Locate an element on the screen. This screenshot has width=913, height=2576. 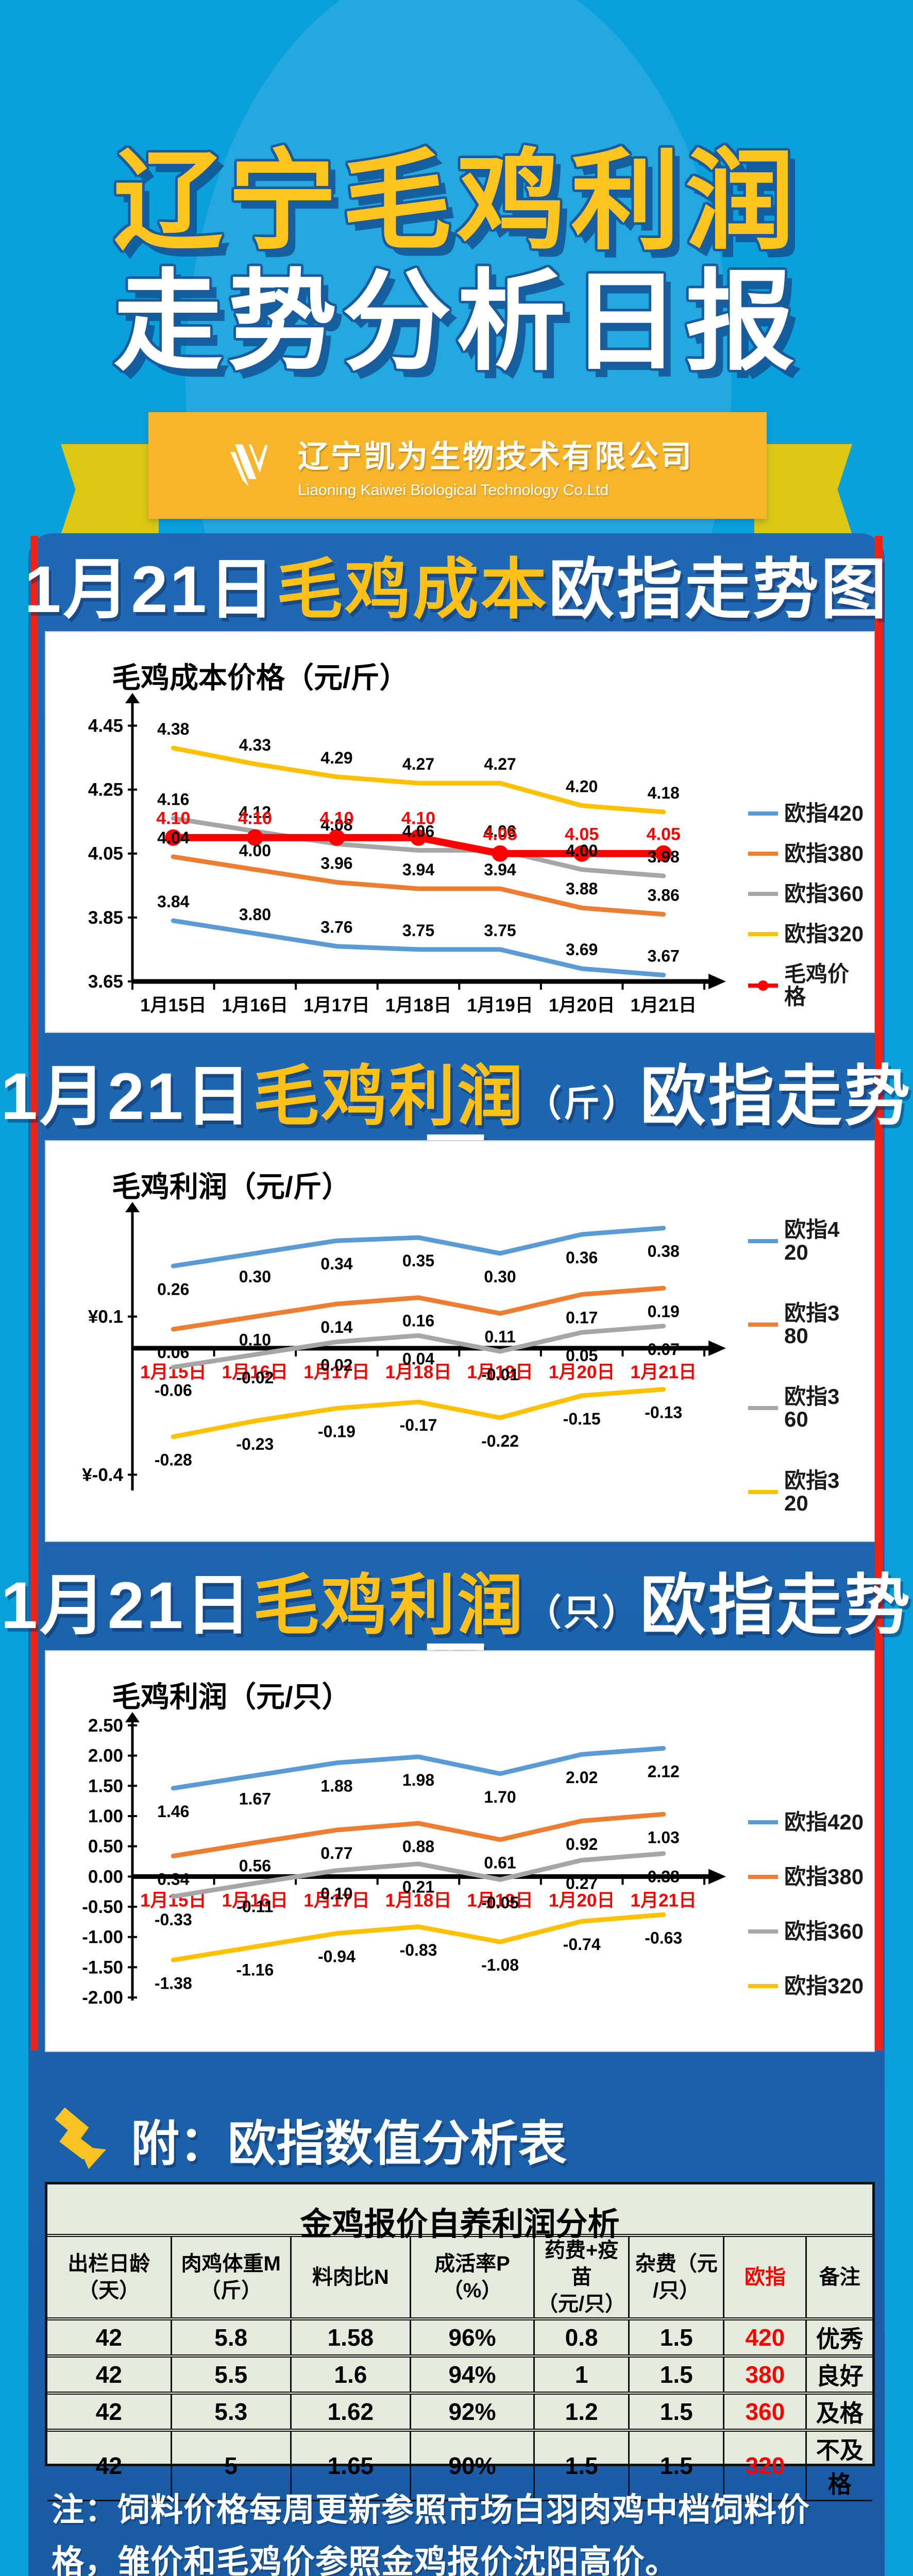
data-label: 4.12 is located at coordinates (255, 812).